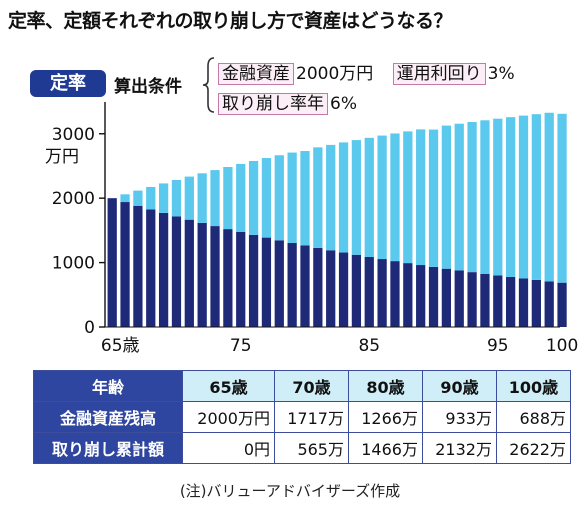 The image size is (580, 511). What do you see at coordinates (89, 328) in the screenshot?
I see `y-tick-label: 0` at bounding box center [89, 328].